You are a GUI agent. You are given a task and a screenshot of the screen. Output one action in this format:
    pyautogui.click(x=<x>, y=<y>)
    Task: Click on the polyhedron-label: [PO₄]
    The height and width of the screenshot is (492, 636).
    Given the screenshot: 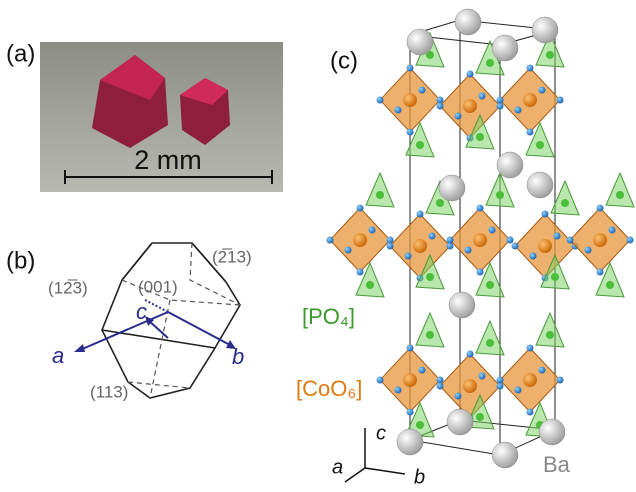 What is the action you would take?
    pyautogui.click(x=328, y=316)
    